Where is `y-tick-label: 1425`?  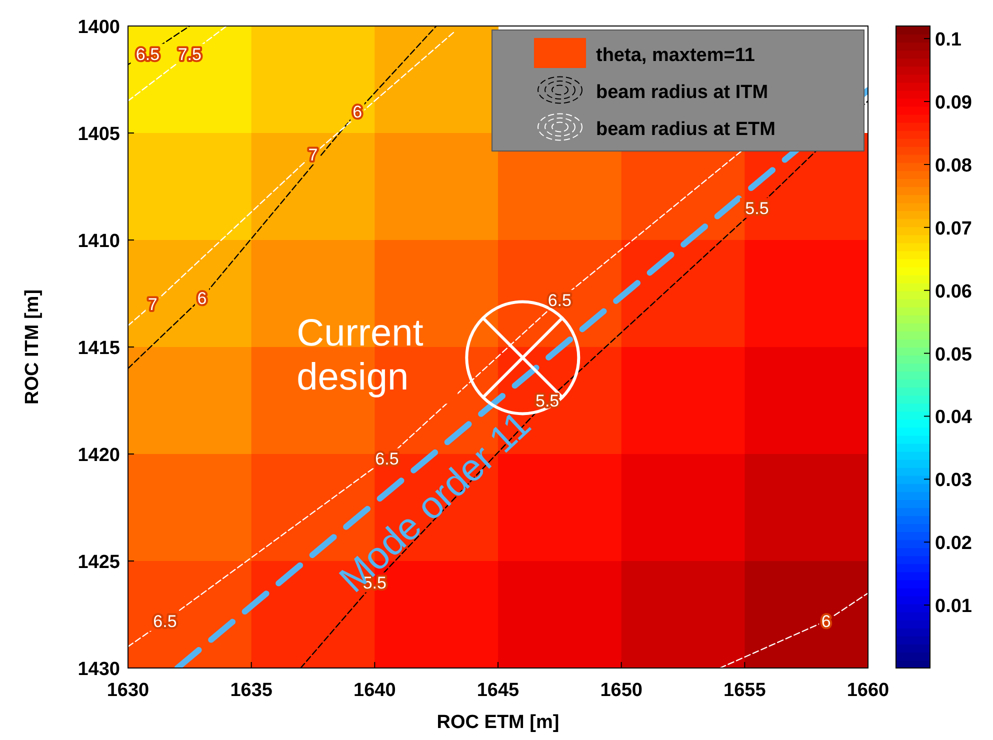
y-tick-label: 1425 is located at coordinates (99, 562).